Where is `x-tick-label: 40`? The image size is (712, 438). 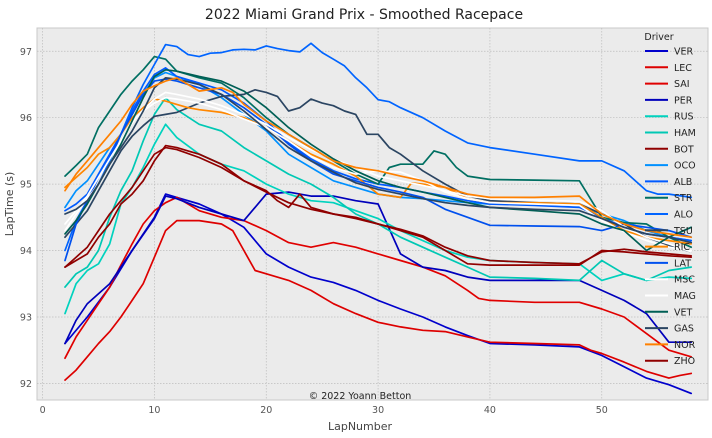
x-tick-label: 40 is located at coordinates (490, 410).